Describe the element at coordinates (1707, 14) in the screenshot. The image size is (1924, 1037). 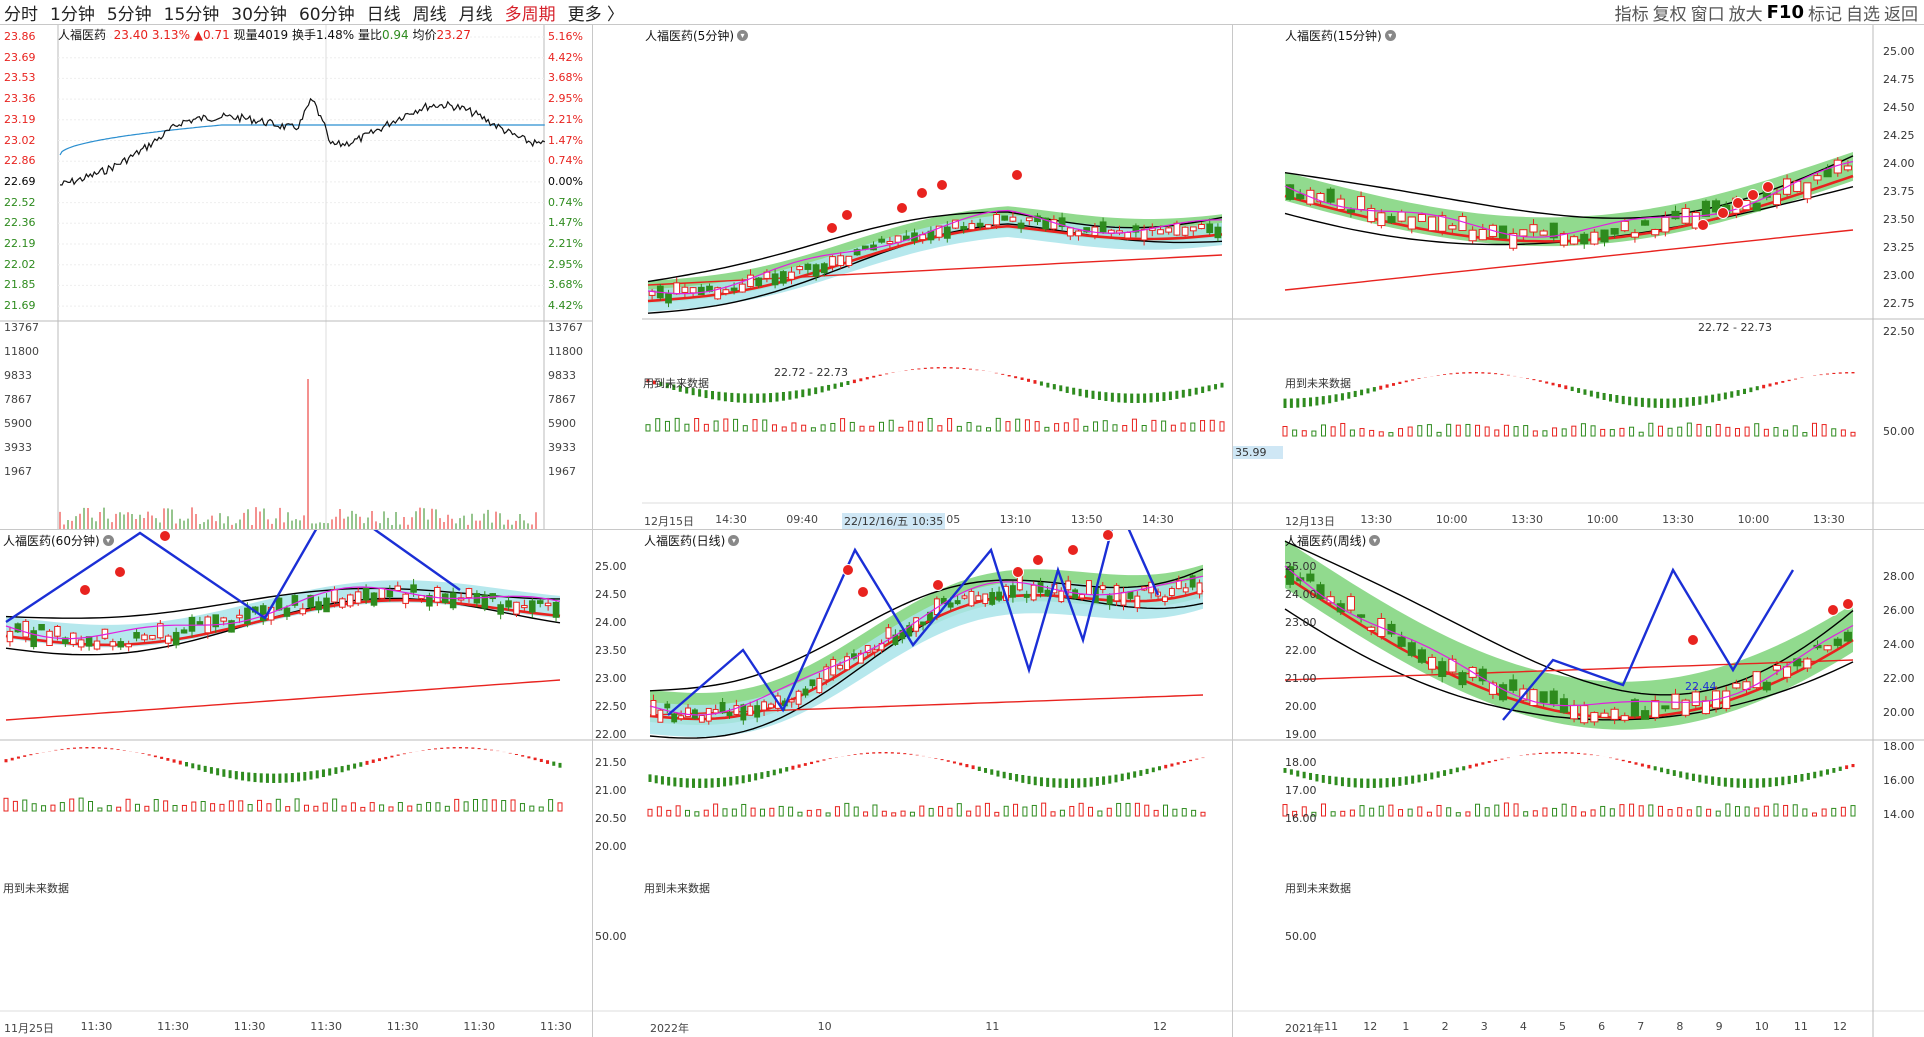
I see `window-button: 窗口` at that location.